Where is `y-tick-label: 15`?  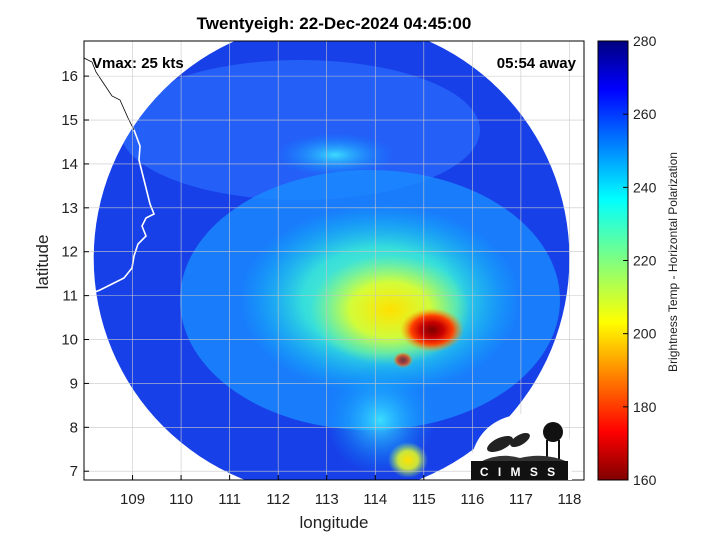
y-tick-label: 15 is located at coordinates (69, 120).